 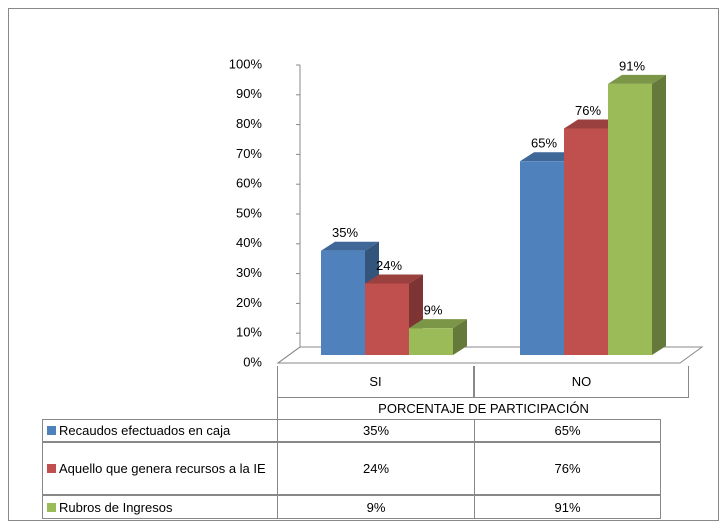 What do you see at coordinates (116, 507) in the screenshot?
I see `legend-label: Rubros de Ingresos` at bounding box center [116, 507].